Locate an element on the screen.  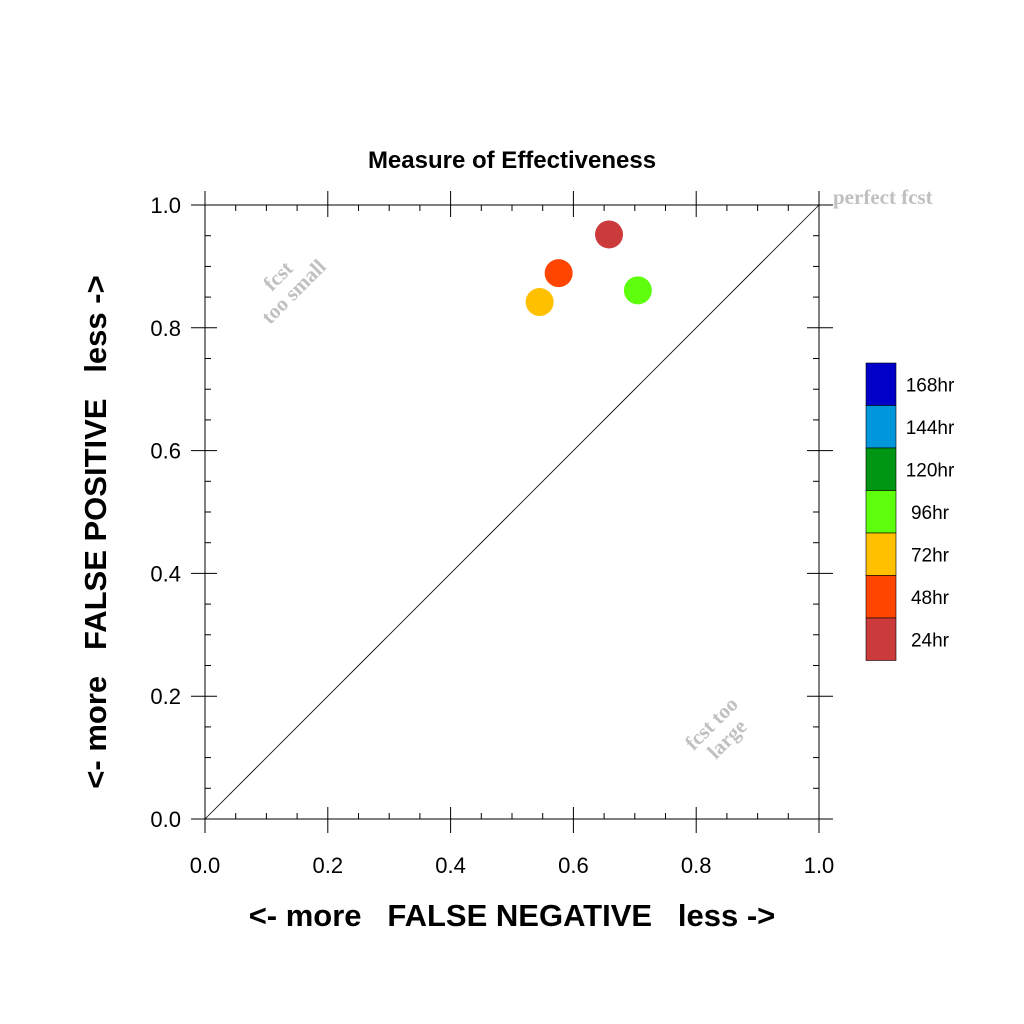
legend-swatch-48hr is located at coordinates (881, 597).